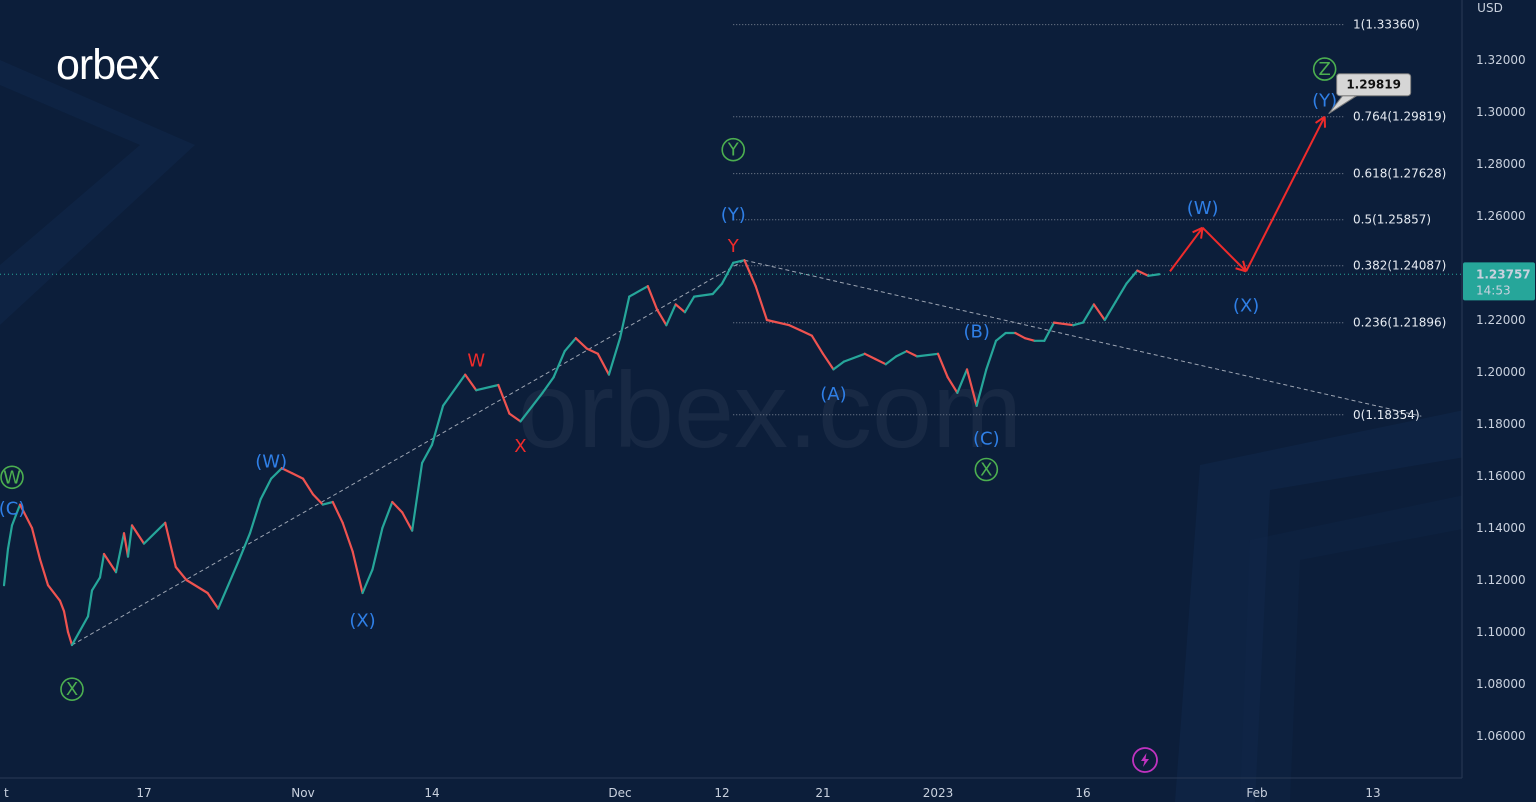 This screenshot has height=802, width=1536. What do you see at coordinates (1370, 94) in the screenshot?
I see `target-price-callout: 1.29819` at bounding box center [1370, 94].